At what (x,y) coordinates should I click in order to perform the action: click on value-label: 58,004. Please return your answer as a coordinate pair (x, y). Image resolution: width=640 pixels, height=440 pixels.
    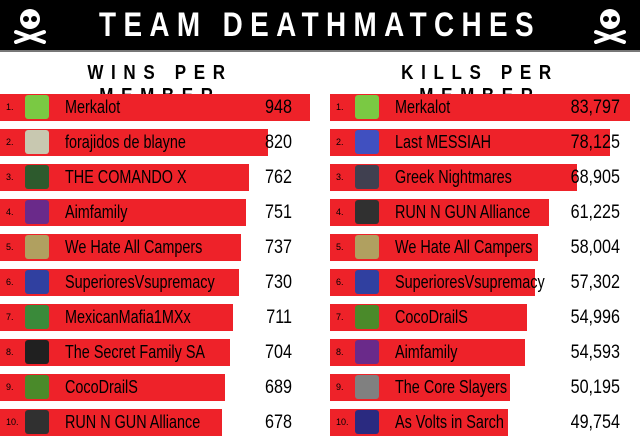
    Looking at the image, I should click on (595, 247).